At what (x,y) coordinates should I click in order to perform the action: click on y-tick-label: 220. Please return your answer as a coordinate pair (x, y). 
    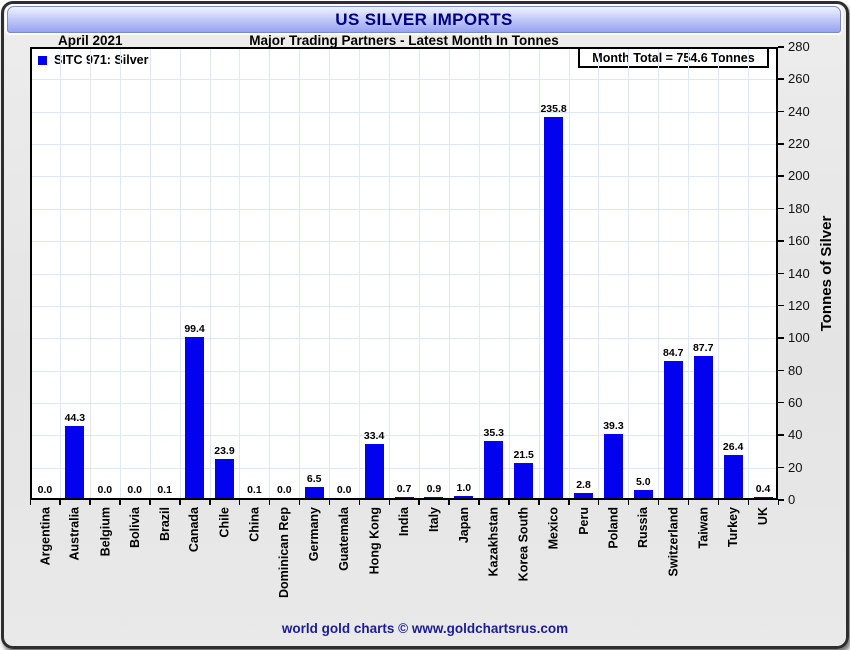
    Looking at the image, I should click on (799, 144).